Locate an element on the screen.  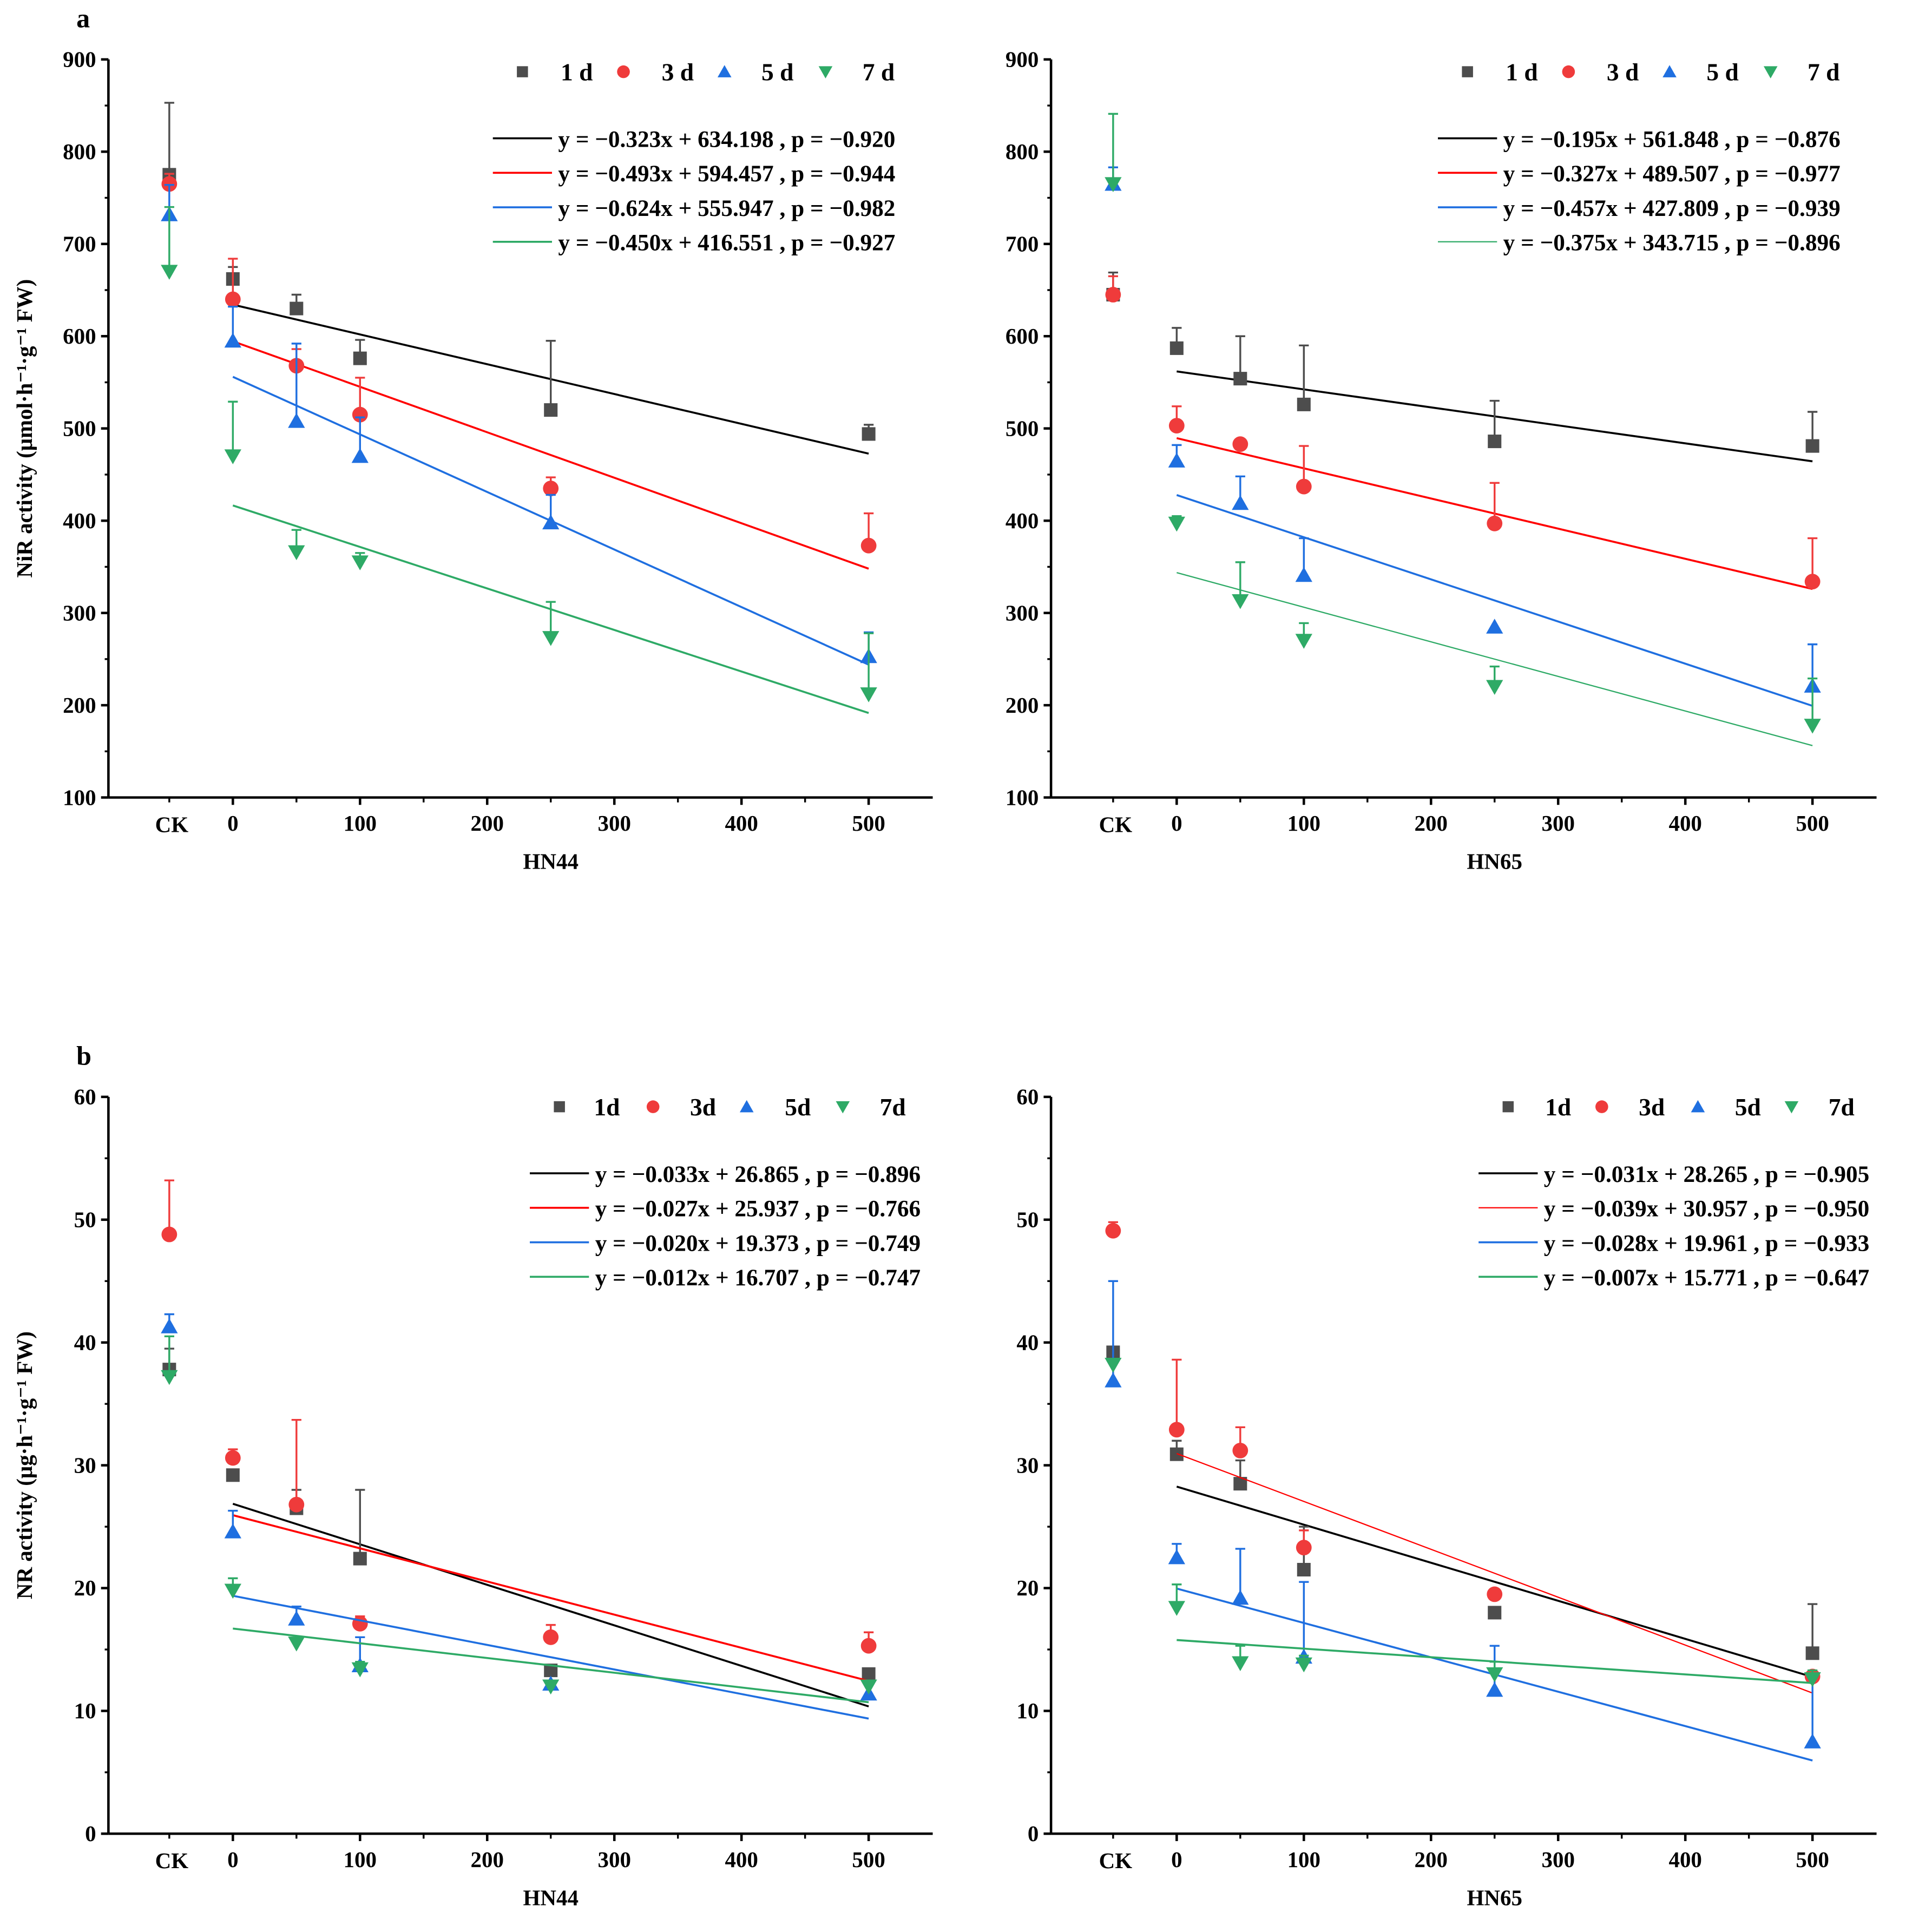
y-tick-label: 800 is located at coordinates (79, 151).